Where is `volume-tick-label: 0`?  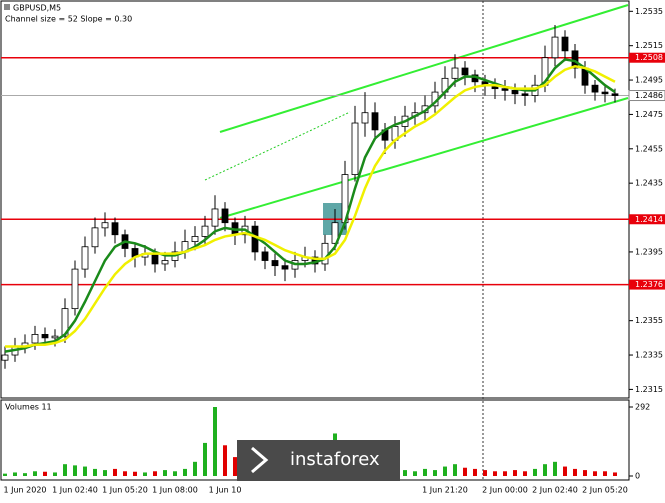
volume-tick-label: 0 is located at coordinates (637, 476).